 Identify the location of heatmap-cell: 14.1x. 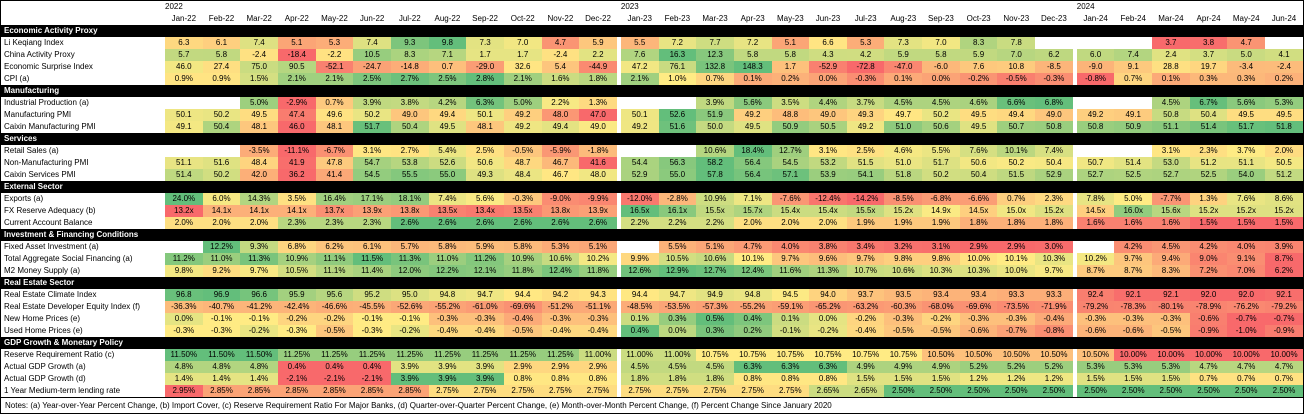
(259, 211).